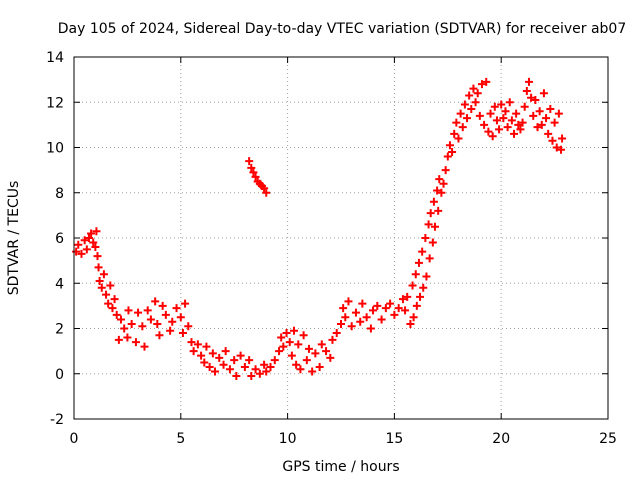 The width and height of the screenshot is (640, 480). What do you see at coordinates (394, 439) in the screenshot?
I see `x-tick-label: 15` at bounding box center [394, 439].